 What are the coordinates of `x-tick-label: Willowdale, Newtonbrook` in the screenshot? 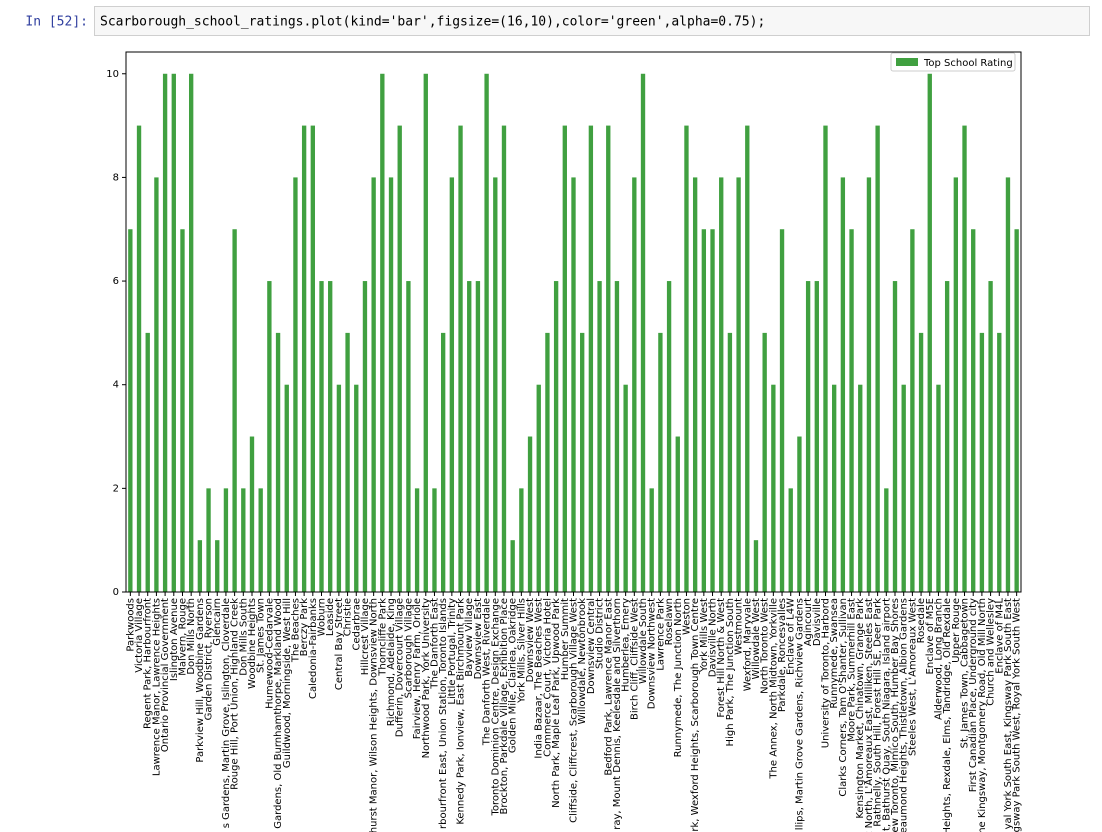 It's located at (582, 661).